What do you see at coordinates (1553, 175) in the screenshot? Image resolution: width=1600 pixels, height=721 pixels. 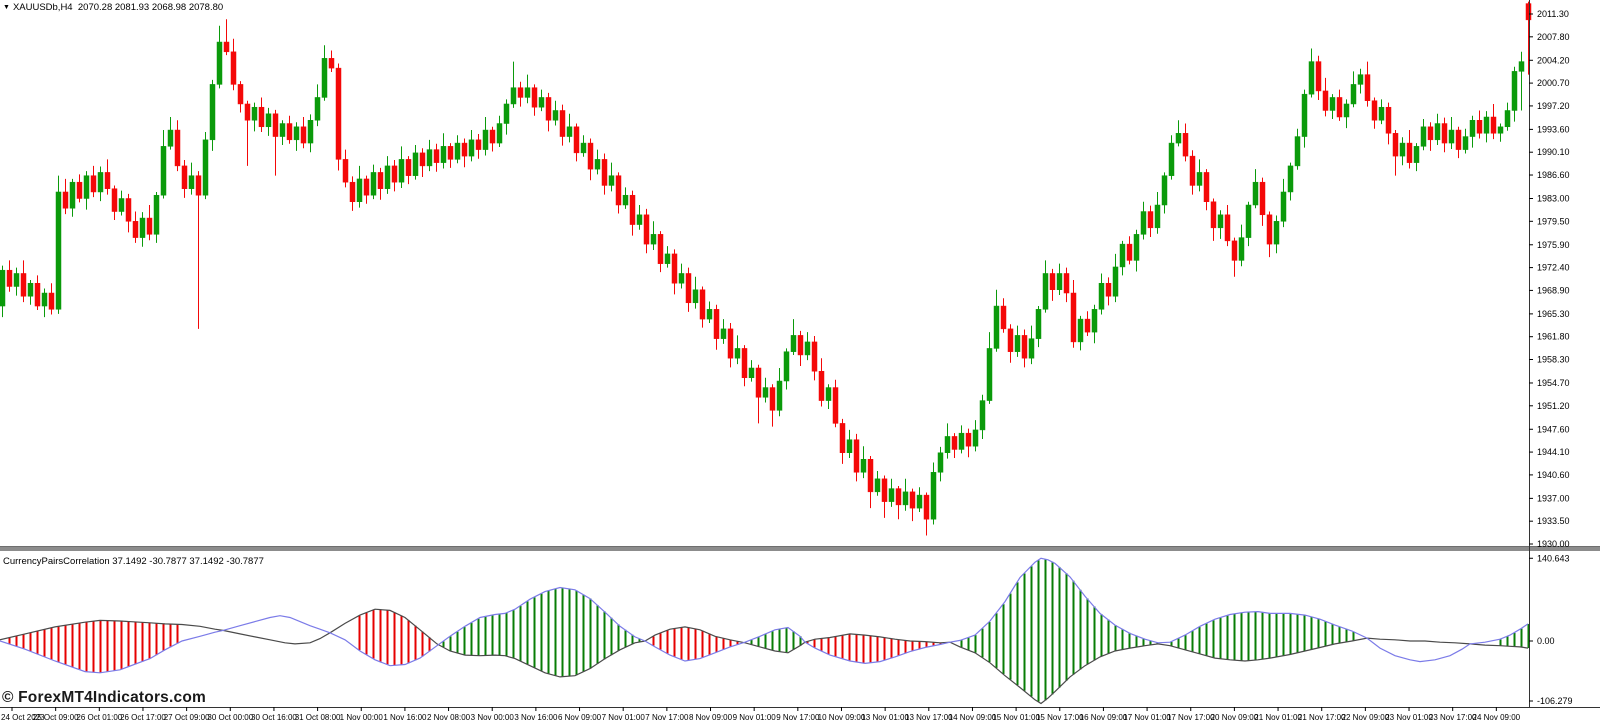 I see `price-axis-label: 1986.60` at bounding box center [1553, 175].